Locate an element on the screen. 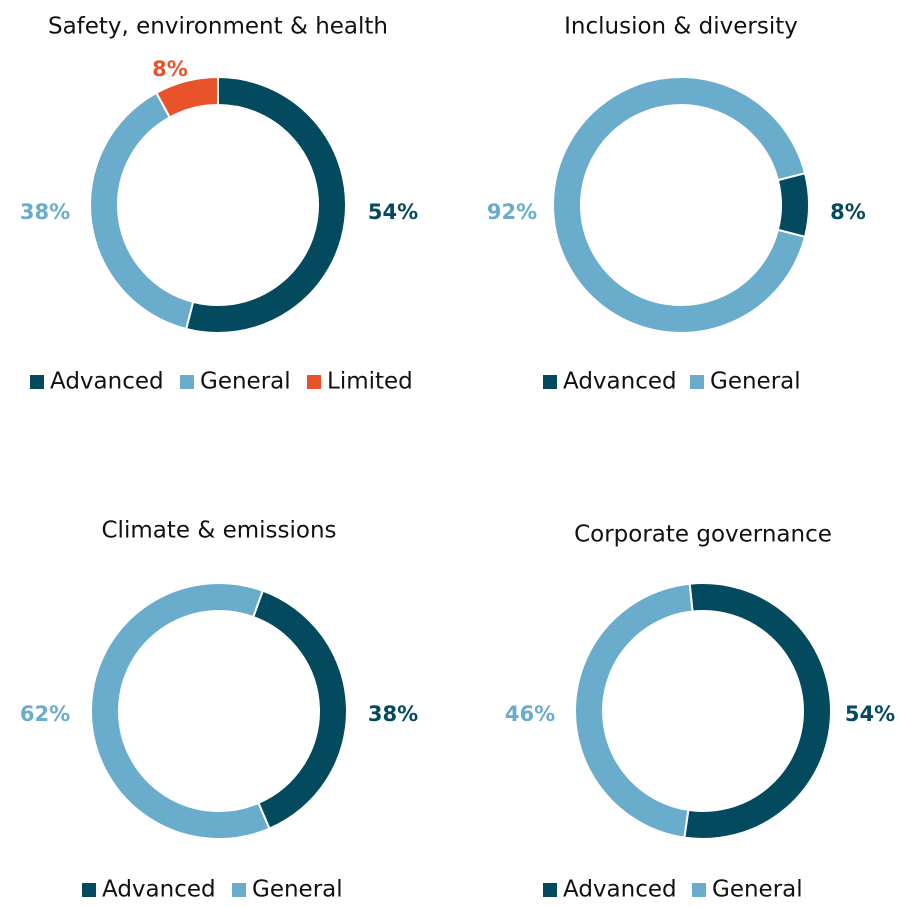  legend-label: Limited is located at coordinates (370, 382).